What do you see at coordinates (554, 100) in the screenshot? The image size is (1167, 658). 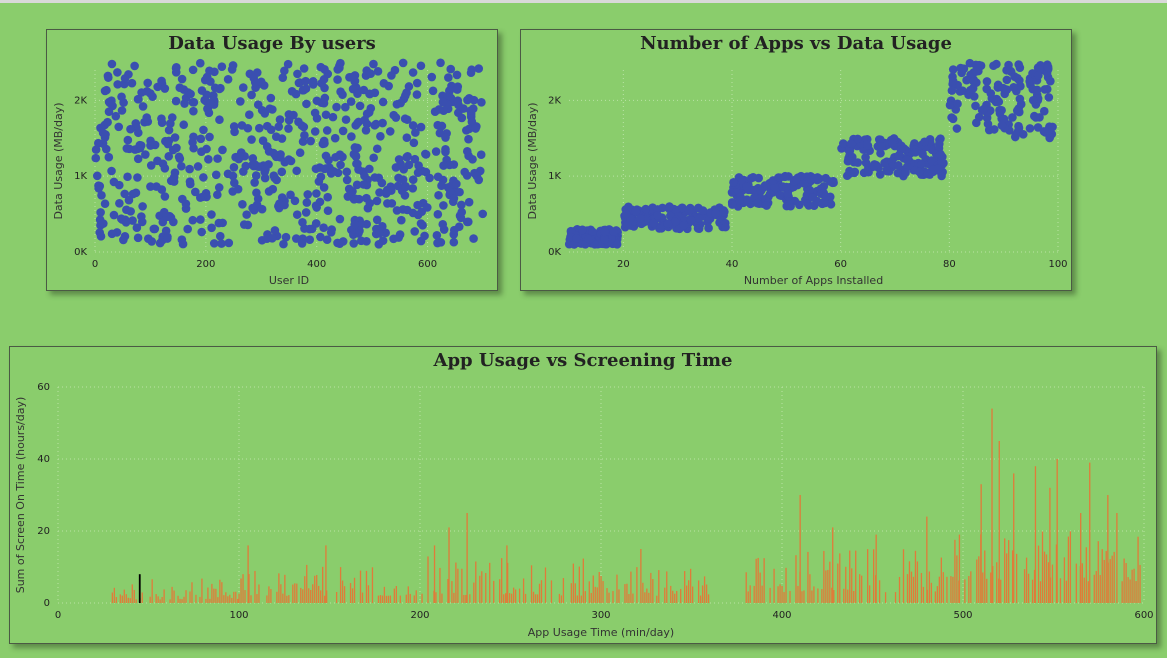 I see `y-tick-label: 2K` at bounding box center [554, 100].